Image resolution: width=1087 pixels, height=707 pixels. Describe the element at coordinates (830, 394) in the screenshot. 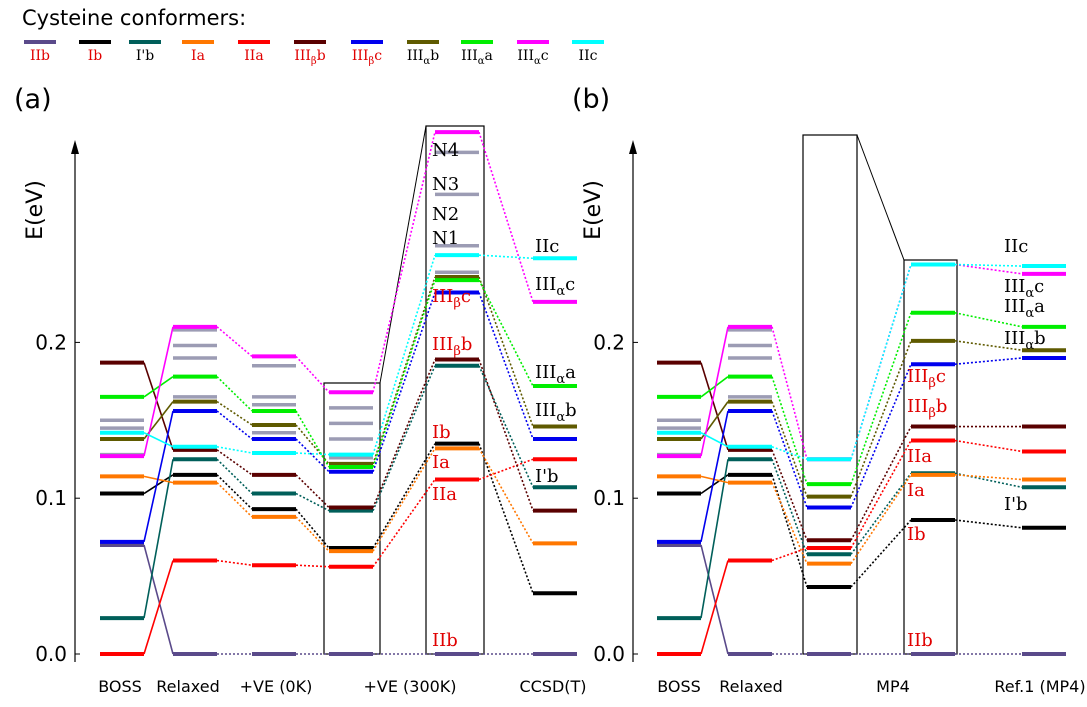

I see `zoom-box` at that location.